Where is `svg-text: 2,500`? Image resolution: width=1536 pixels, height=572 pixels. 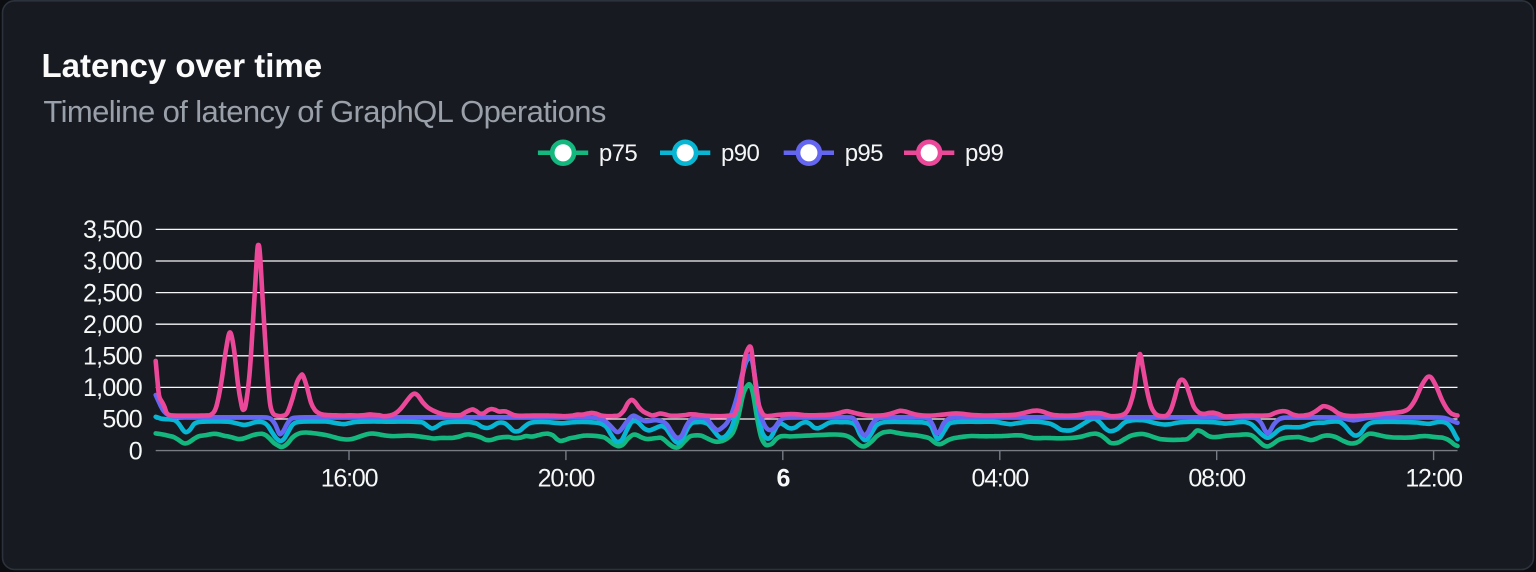
svg-text: 2,500 is located at coordinates (112, 293).